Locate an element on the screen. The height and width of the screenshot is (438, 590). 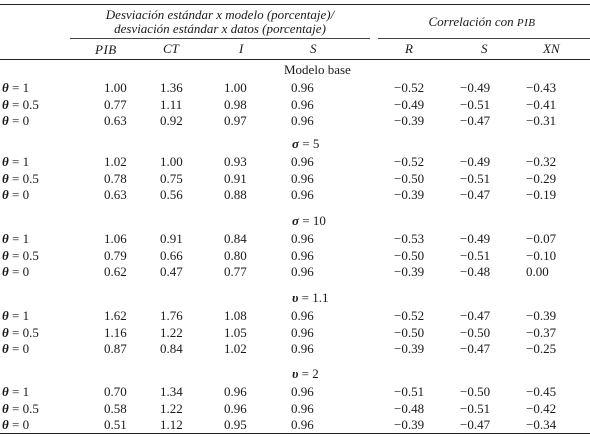
table-row: θ = 1 1.02 1.00 0.93 0.96 −0.52 −0.49 −0.32 is located at coordinates (295, 162).